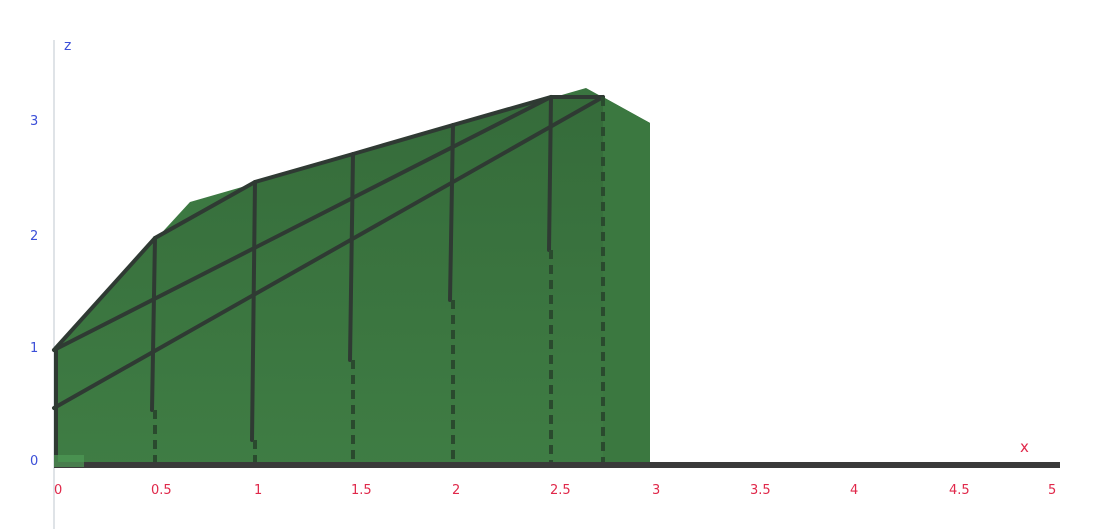 This screenshot has height=529, width=1102. What do you see at coordinates (34, 461) in the screenshot?
I see `z-tick-label: 0` at bounding box center [34, 461].